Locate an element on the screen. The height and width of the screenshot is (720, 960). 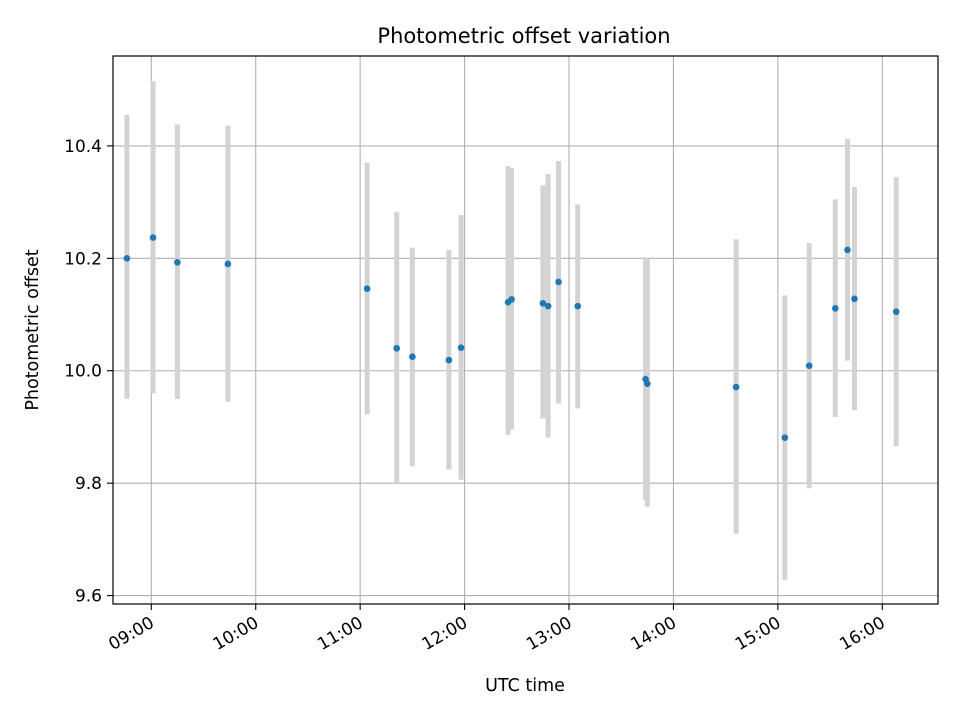
x-axis-label: UTC time is located at coordinates (525, 686).